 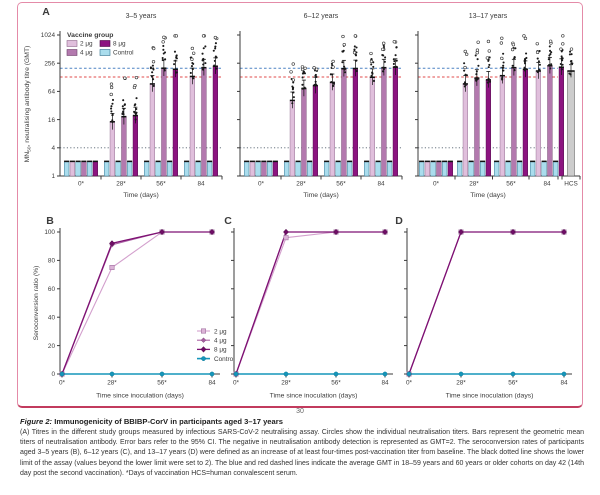 What do you see at coordinates (176, 54) in the screenshot?
I see `scatter-dots` at bounding box center [176, 54].